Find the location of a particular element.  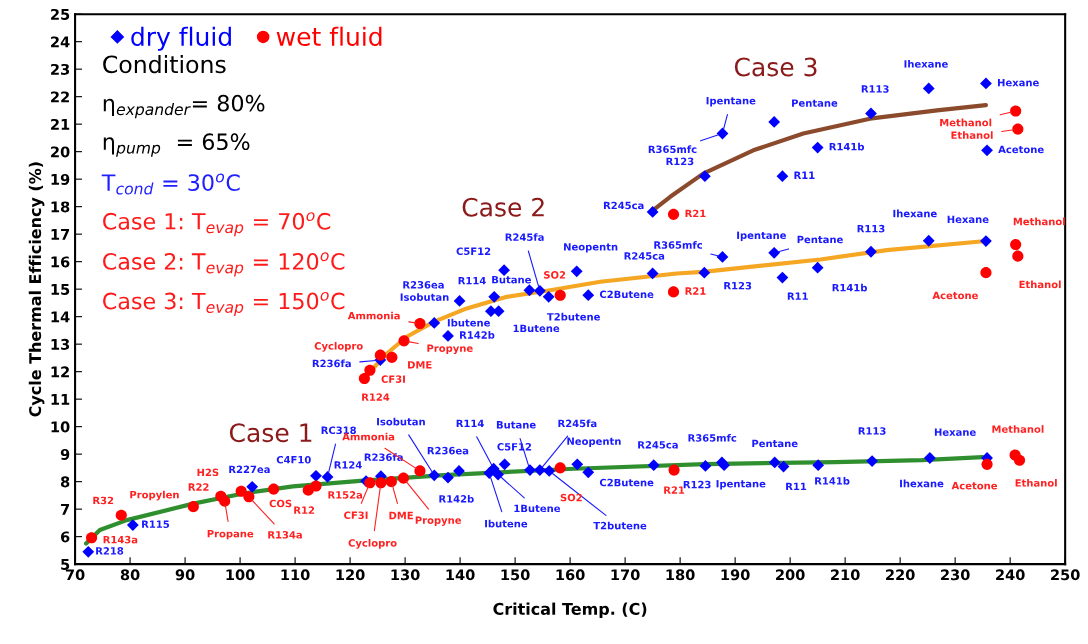

annotation: T$_{cond}$ = 30$^{o}$C is located at coordinates (170, 184).